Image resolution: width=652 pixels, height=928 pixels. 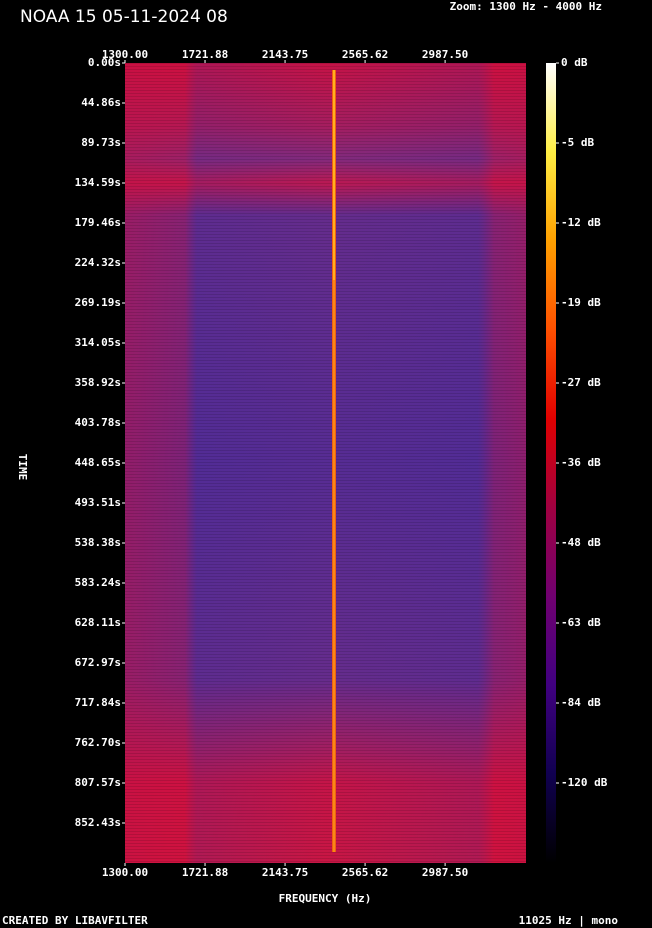 I want to click on subtitle: Zoom: 1300 Hz - 4000 Hz, so click(x=526, y=6).